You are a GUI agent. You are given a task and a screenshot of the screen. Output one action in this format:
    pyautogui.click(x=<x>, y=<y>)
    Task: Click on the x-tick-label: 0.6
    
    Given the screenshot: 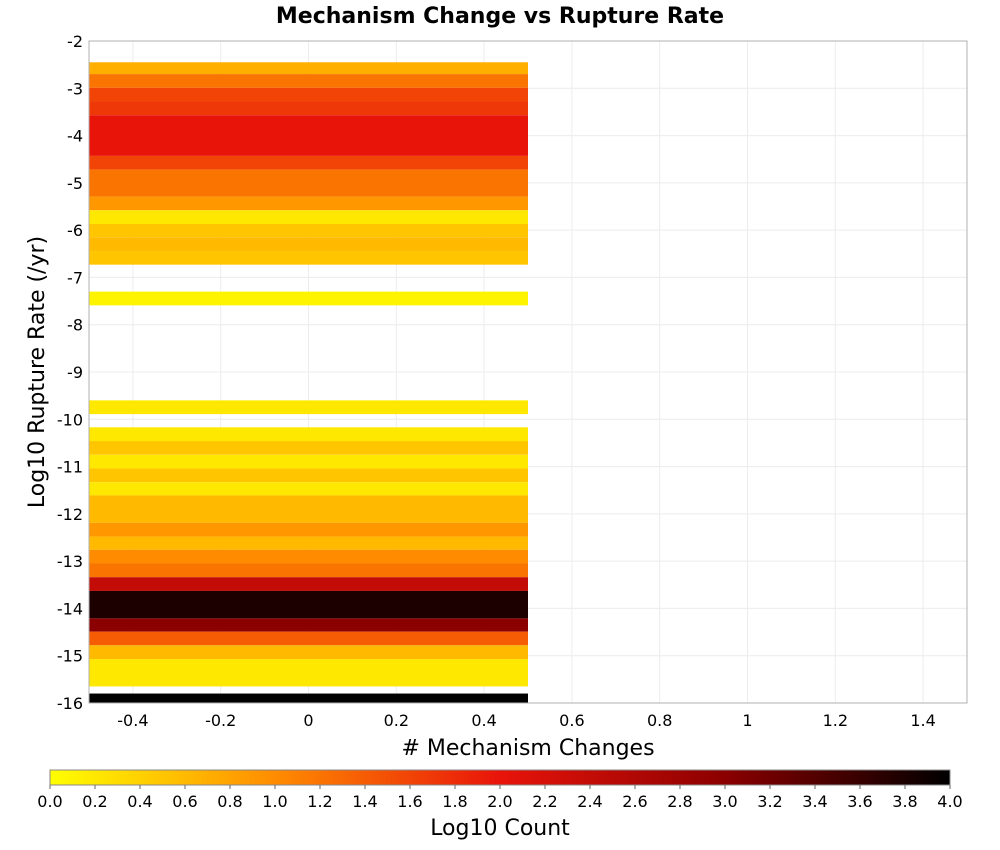 What is the action you would take?
    pyautogui.click(x=571, y=720)
    